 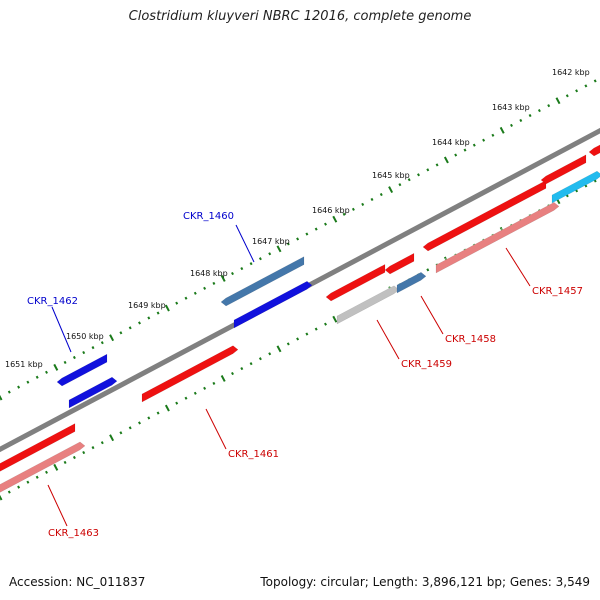 What do you see at coordinates (43, 467) in the screenshot?
I see `gene-ckr-1463-b-arrow` at bounding box center [43, 467].